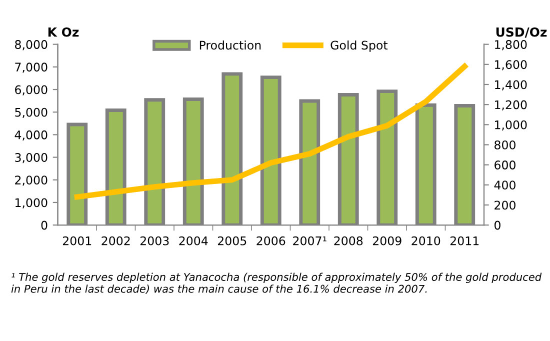 This screenshot has width=550, height=341. What do you see at coordinates (230, 45) in the screenshot?
I see `legend-label: Production` at bounding box center [230, 45].